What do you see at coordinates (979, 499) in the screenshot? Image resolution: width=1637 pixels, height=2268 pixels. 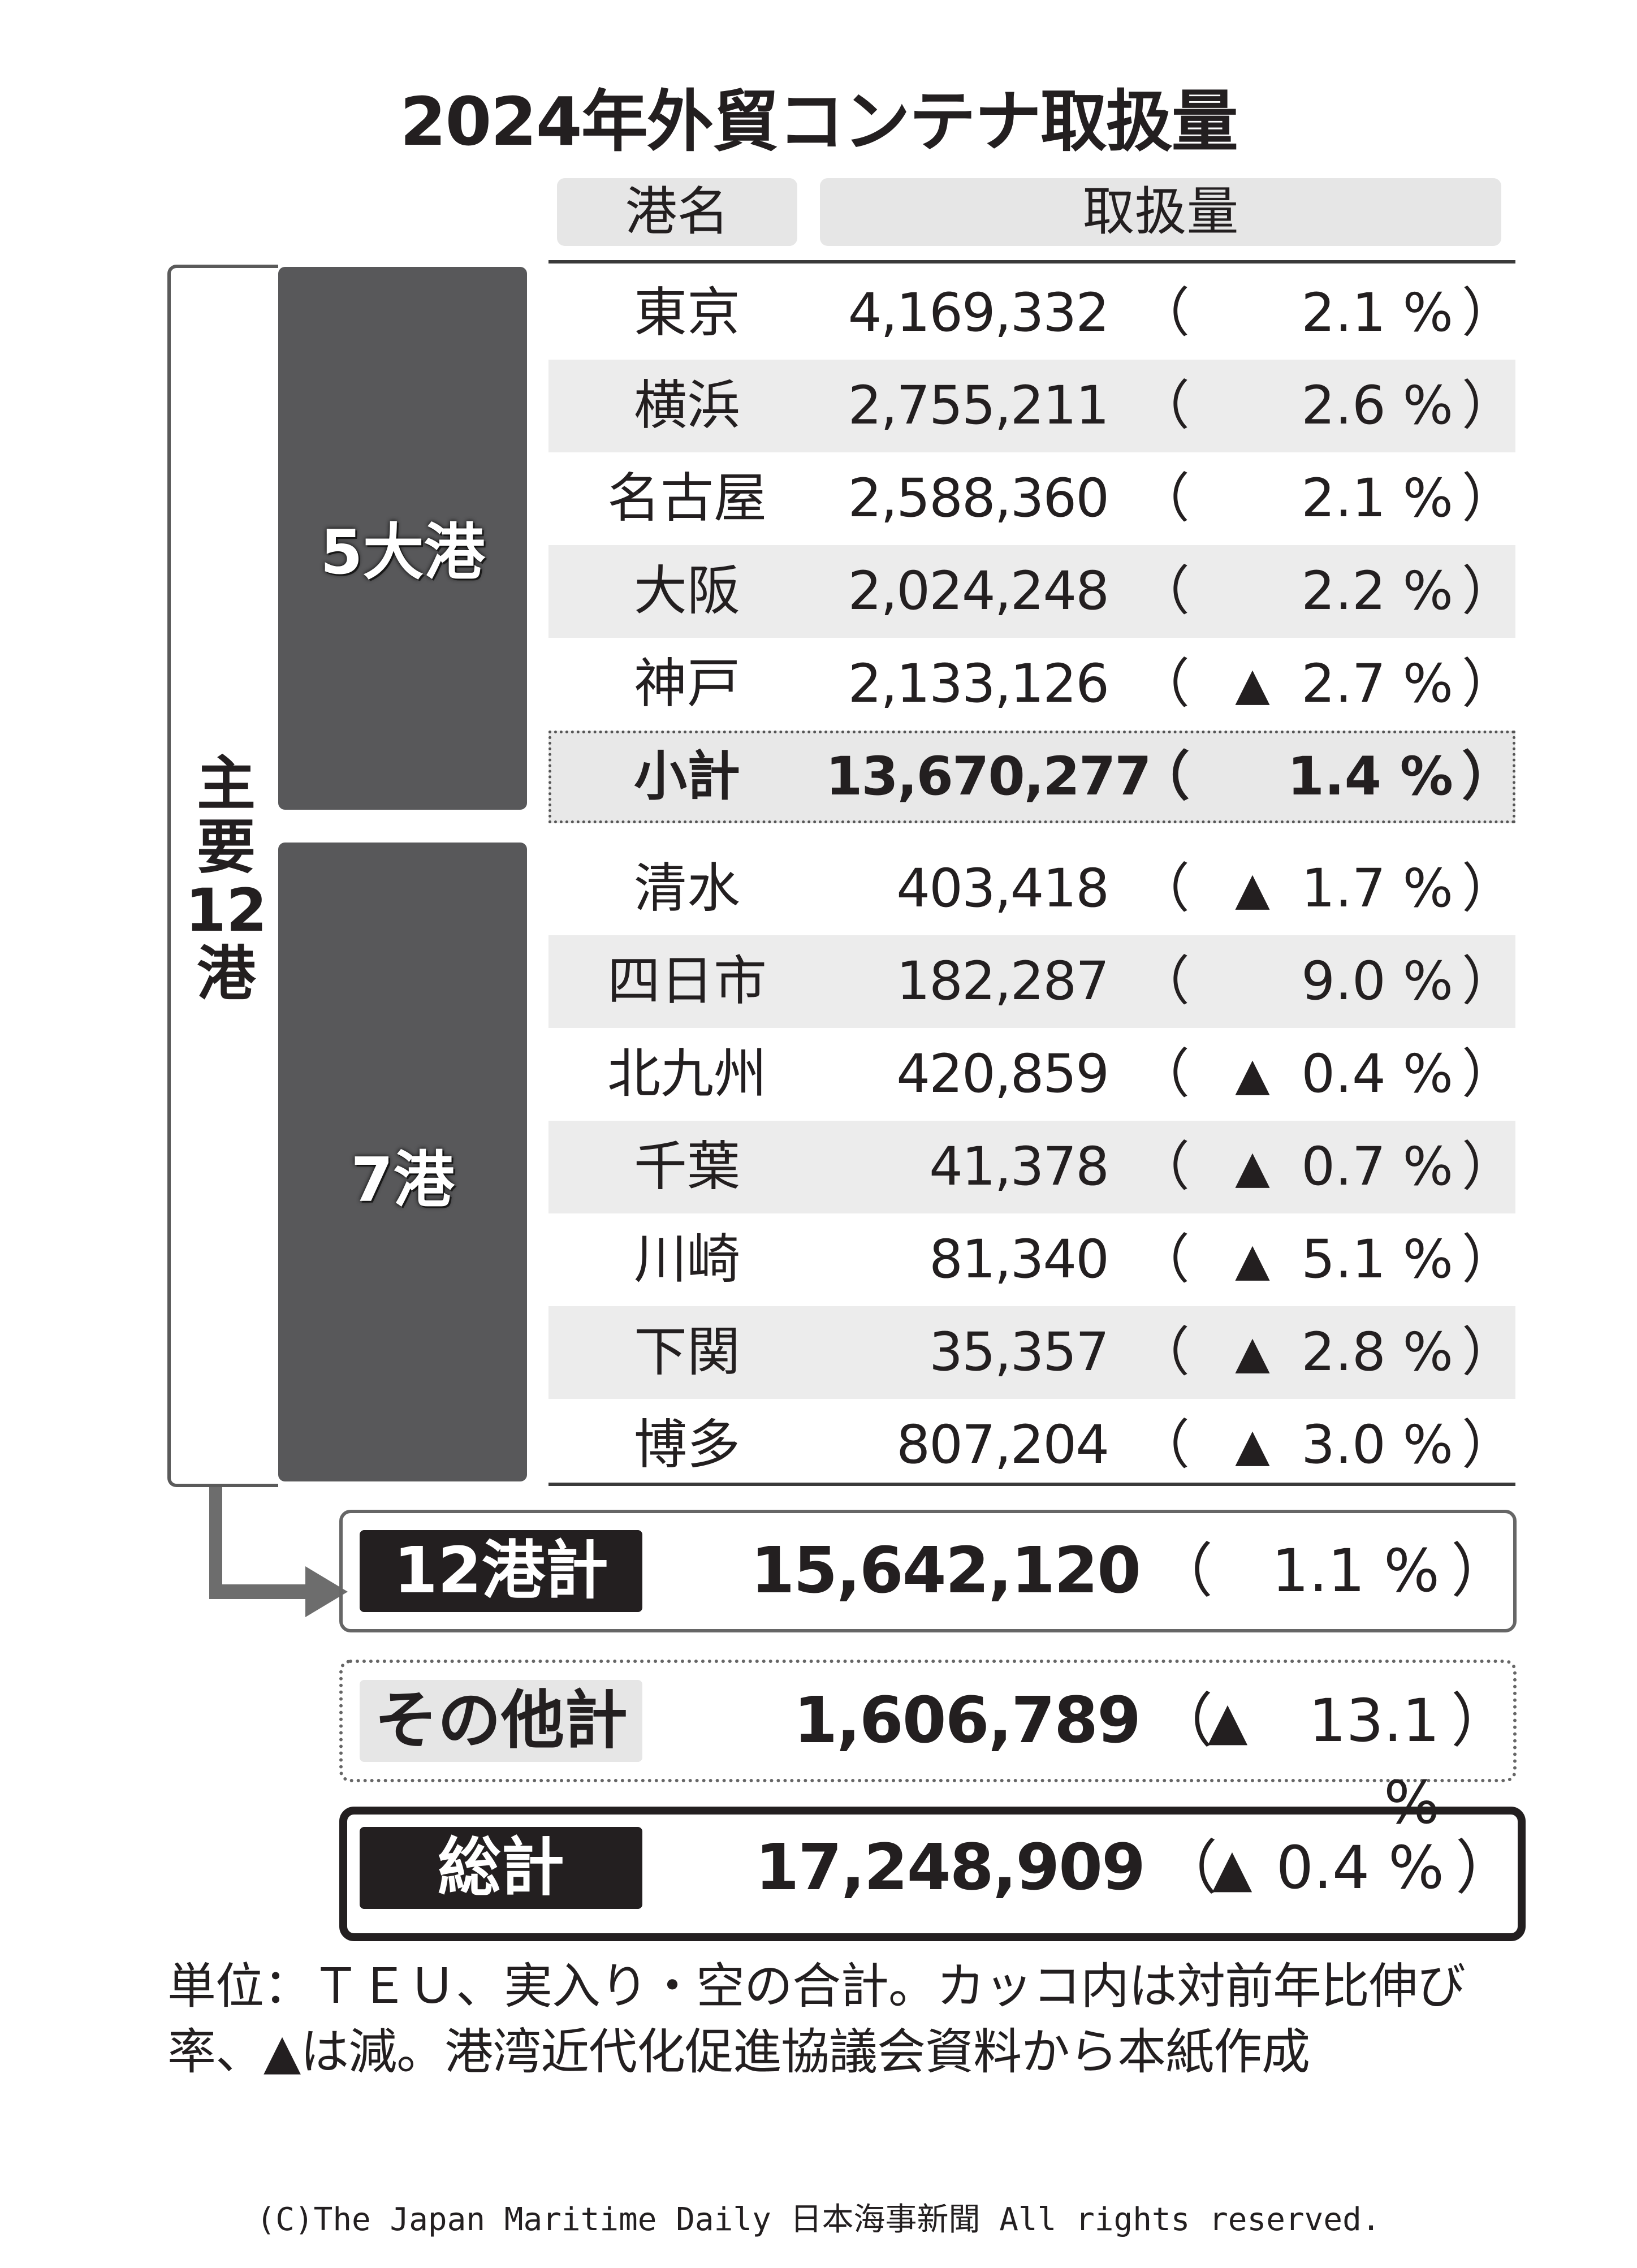 I see `port-volume: 2,588,360` at bounding box center [979, 499].